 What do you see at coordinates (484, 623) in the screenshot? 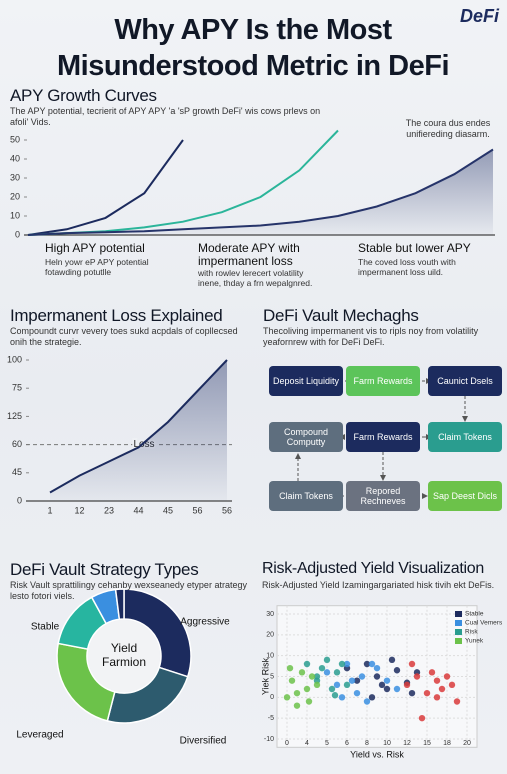
I see `legend-label: Cual Vemers` at bounding box center [484, 623].